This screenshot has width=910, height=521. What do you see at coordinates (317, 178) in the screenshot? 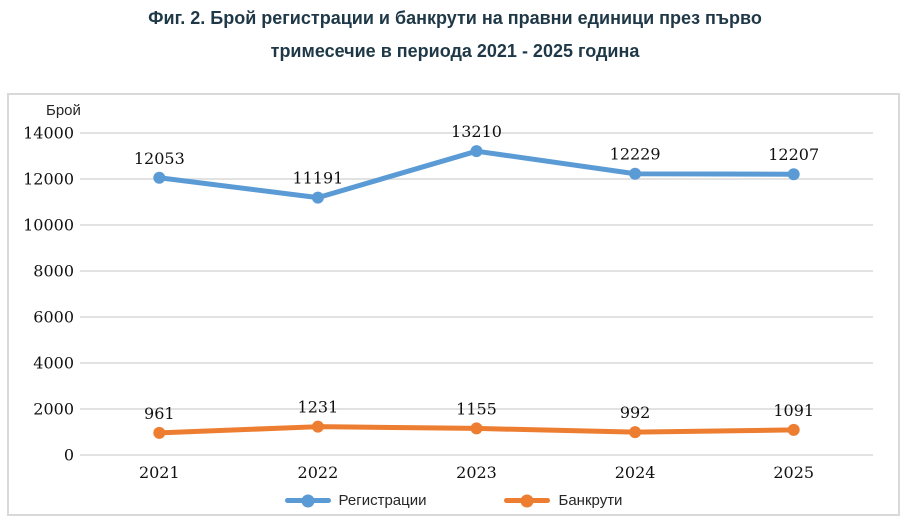
I see `data-label: 11191` at bounding box center [317, 178].